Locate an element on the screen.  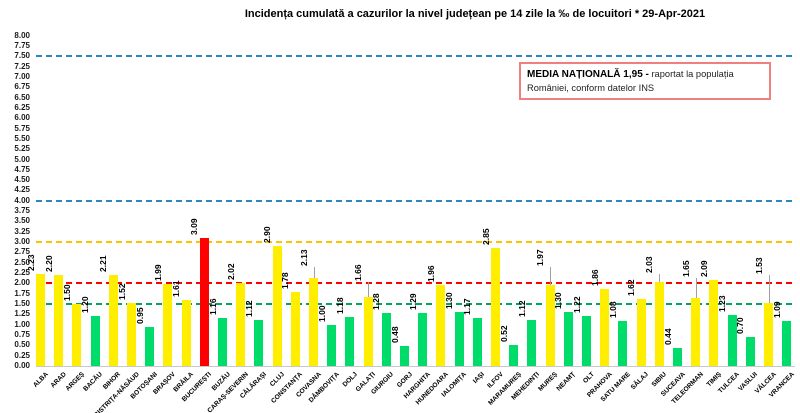
bar-value-label: 1.99 is located at coordinates (157, 272).